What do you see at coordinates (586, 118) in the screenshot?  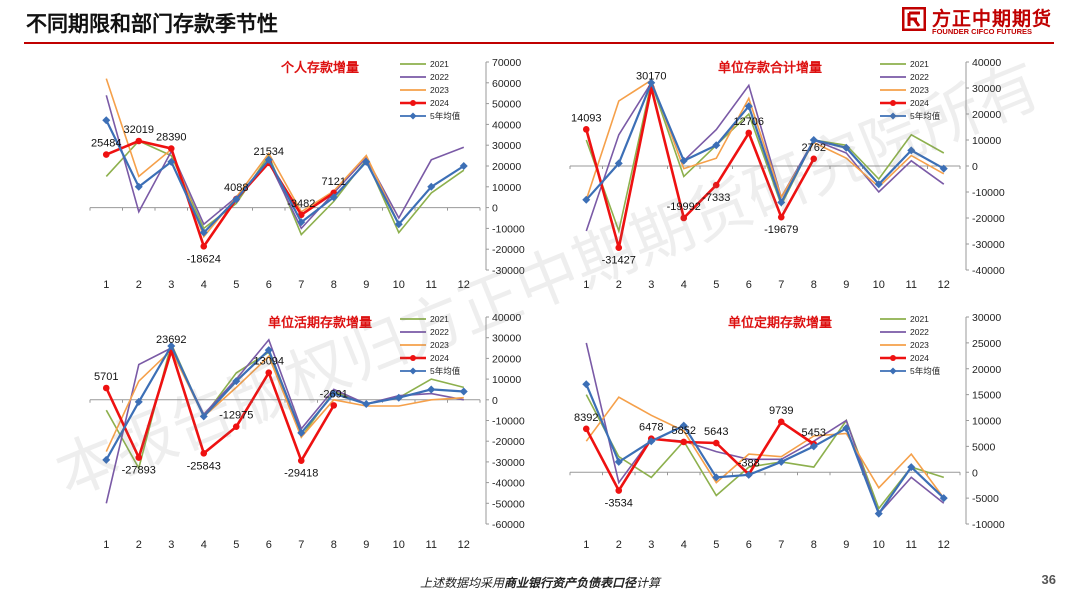 I see `data-label-2024: 14093` at bounding box center [586, 118].